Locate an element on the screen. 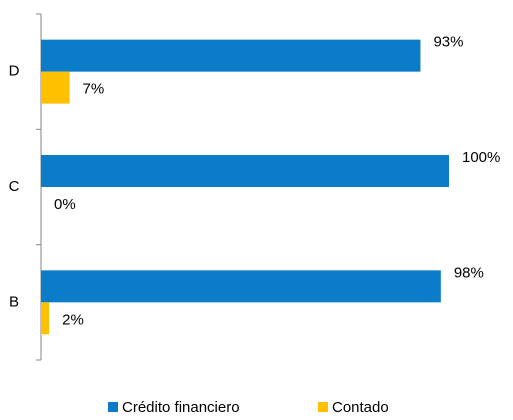 The width and height of the screenshot is (513, 420). legend-label: Contado is located at coordinates (360, 407).